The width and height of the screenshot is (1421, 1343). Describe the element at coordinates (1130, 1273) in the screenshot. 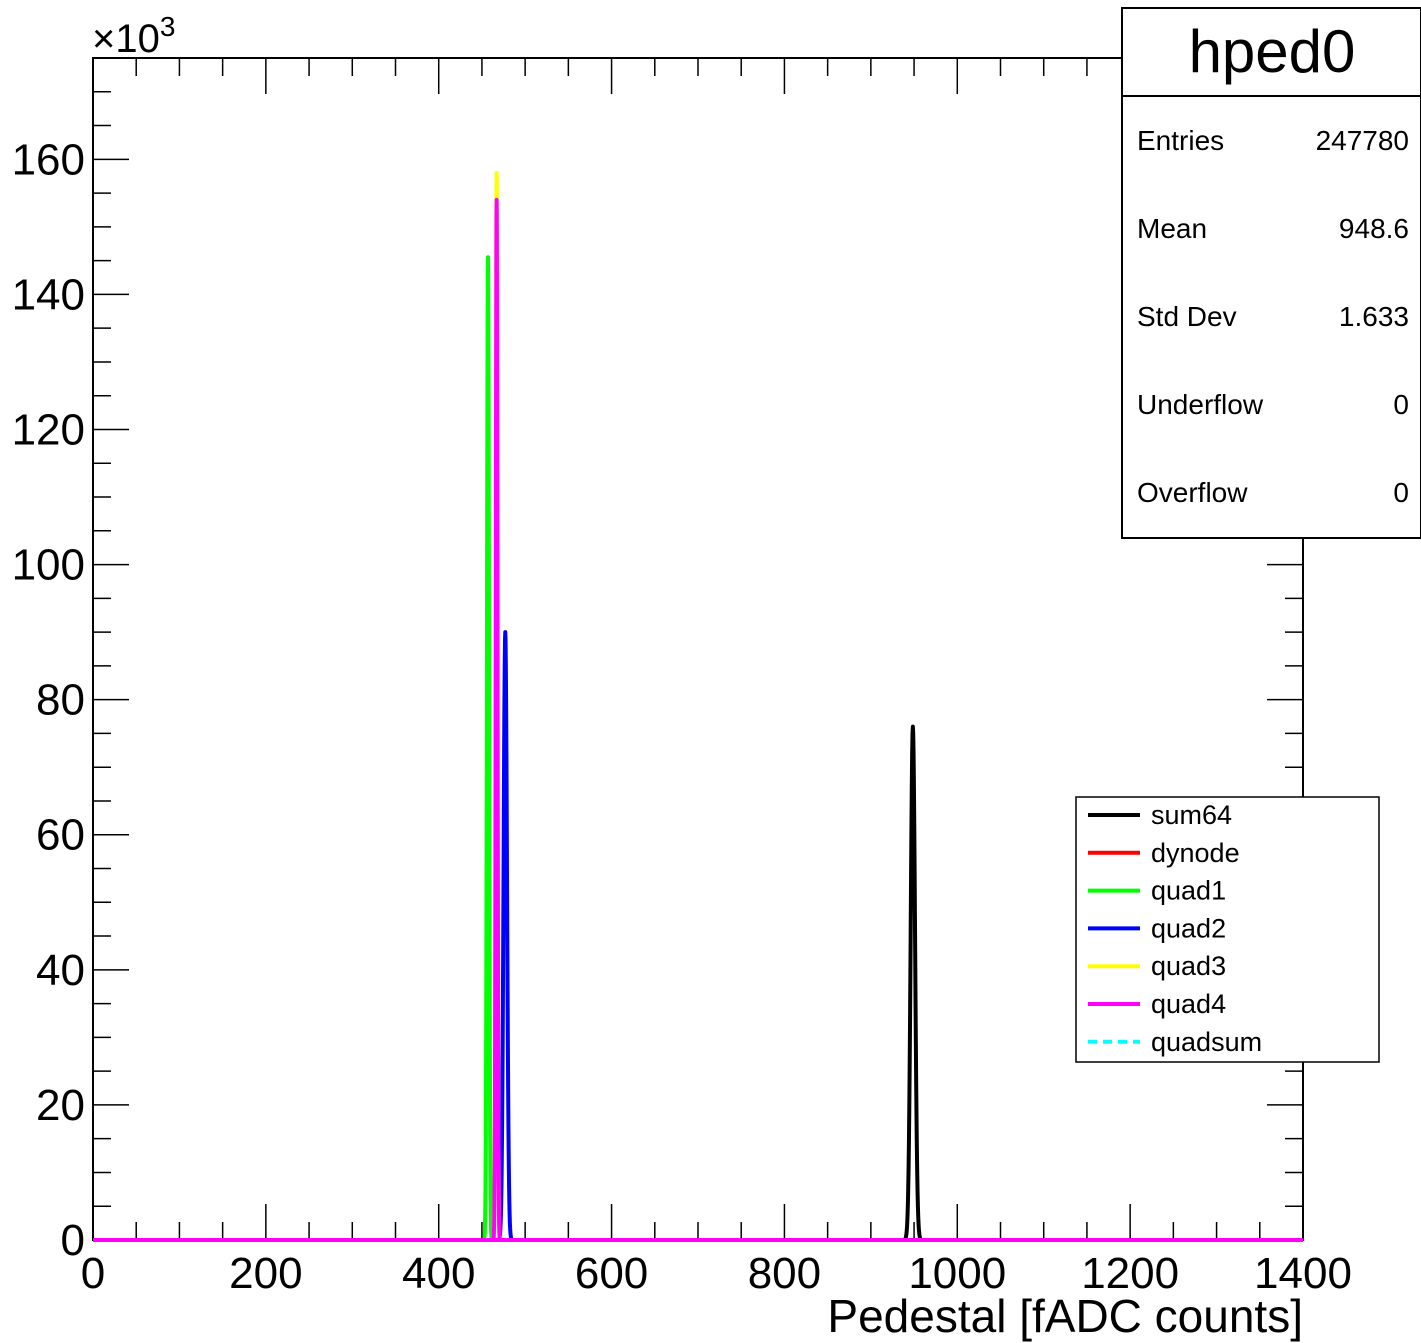

I see `x-tick-label: 1200` at that location.